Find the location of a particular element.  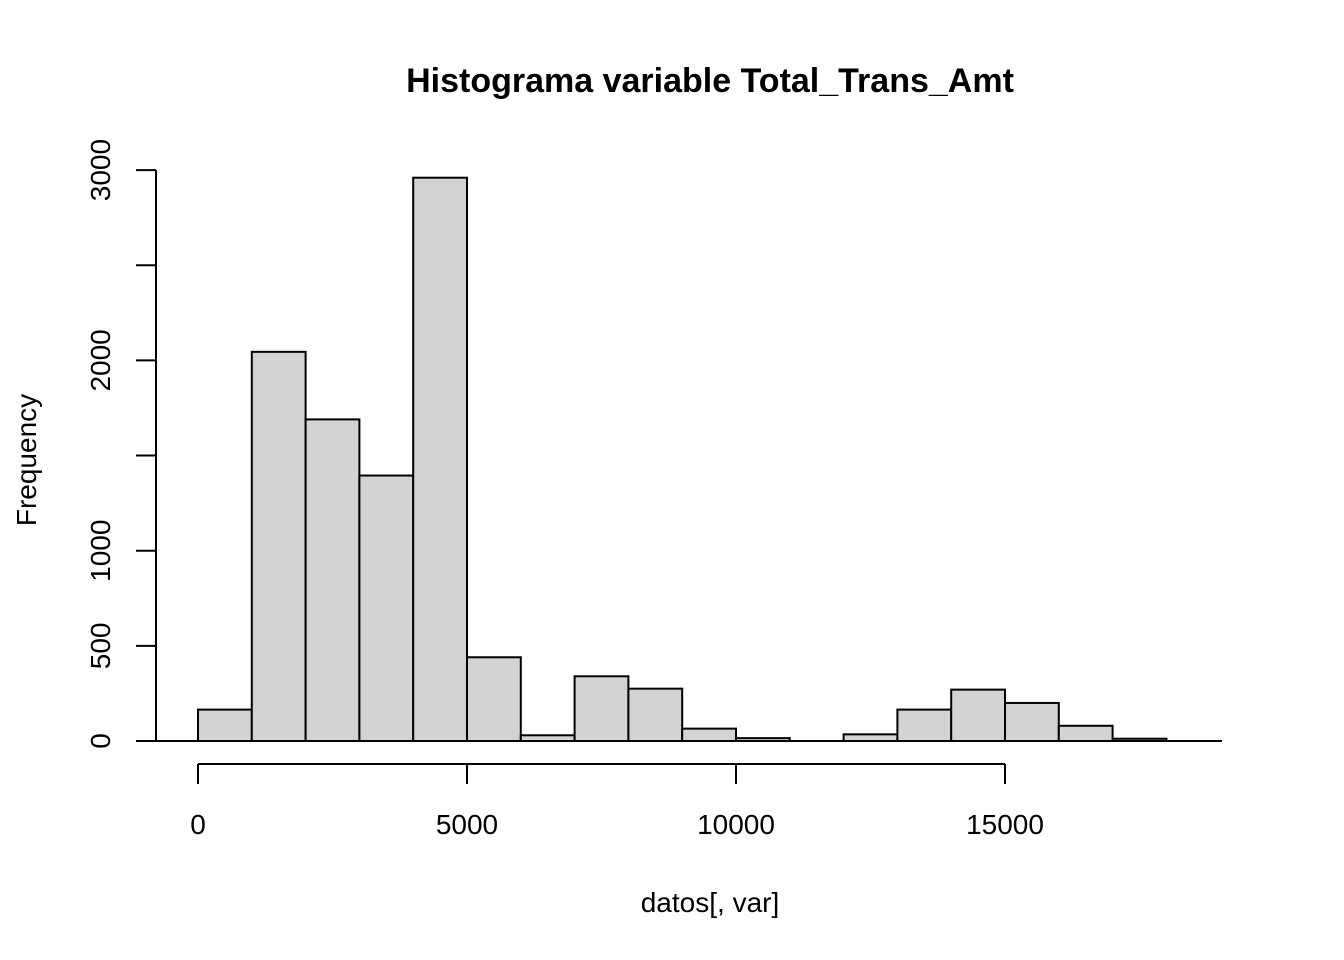

y-tick-label: 1000 is located at coordinates (100, 551).